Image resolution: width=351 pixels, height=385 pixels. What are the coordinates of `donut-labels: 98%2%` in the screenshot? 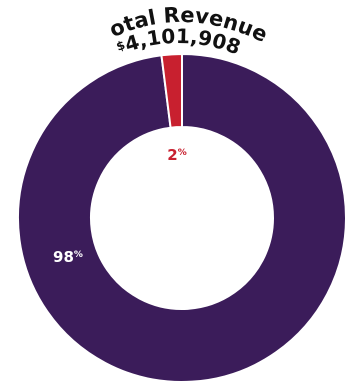 It's located at (120, 206).